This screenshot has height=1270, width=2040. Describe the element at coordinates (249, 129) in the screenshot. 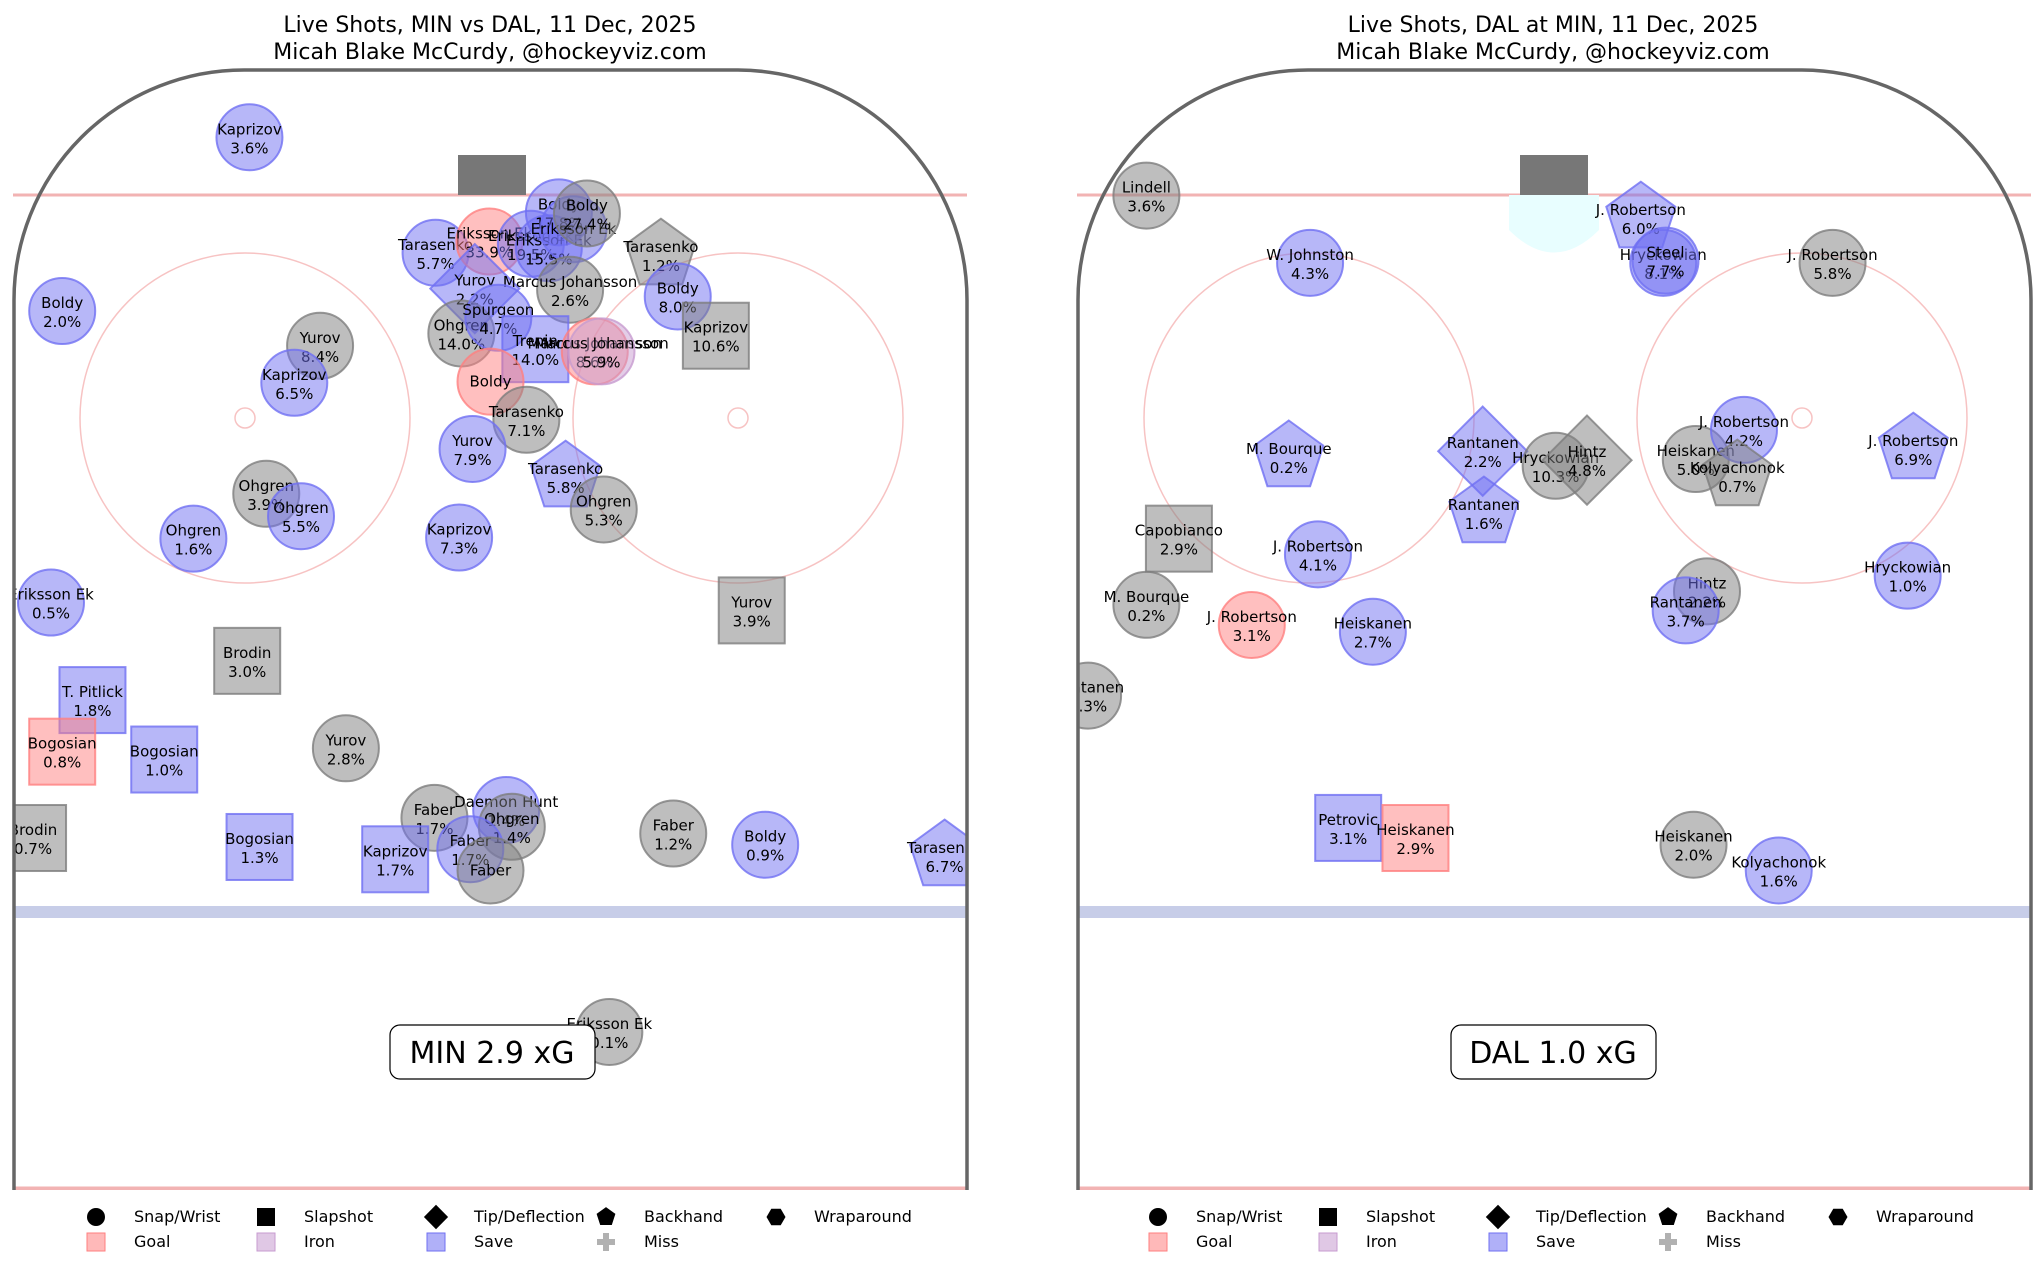

I see `shot-player-label: Kaprizov` at that location.